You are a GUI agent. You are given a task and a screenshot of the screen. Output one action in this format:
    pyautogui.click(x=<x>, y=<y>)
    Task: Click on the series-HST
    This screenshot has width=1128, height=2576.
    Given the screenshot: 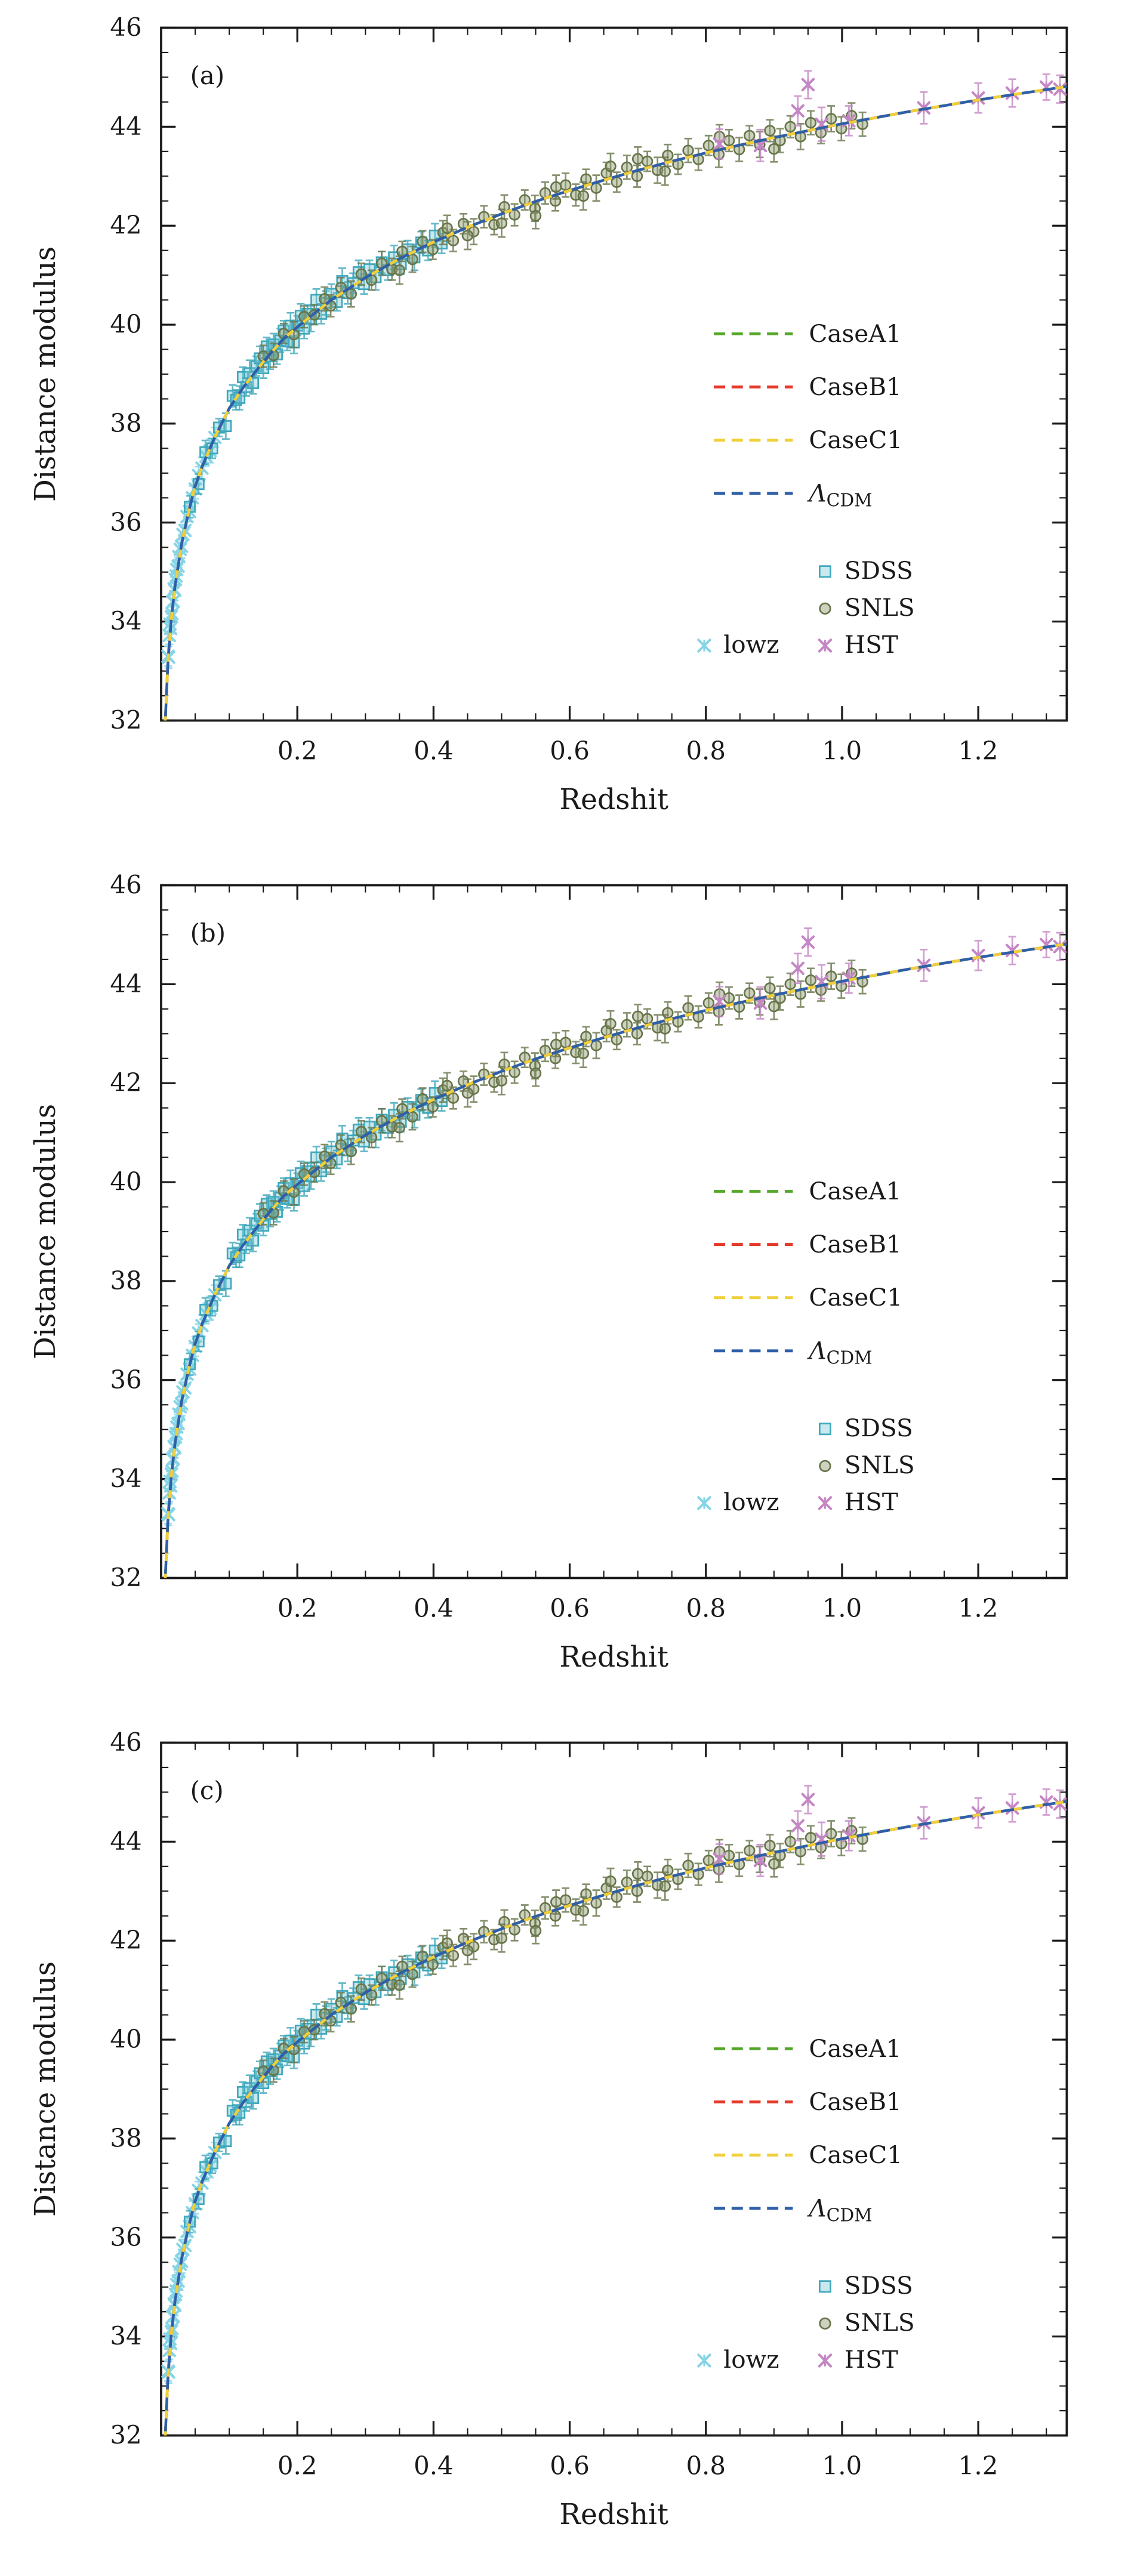 What is the action you would take?
    pyautogui.click(x=890, y=973)
    